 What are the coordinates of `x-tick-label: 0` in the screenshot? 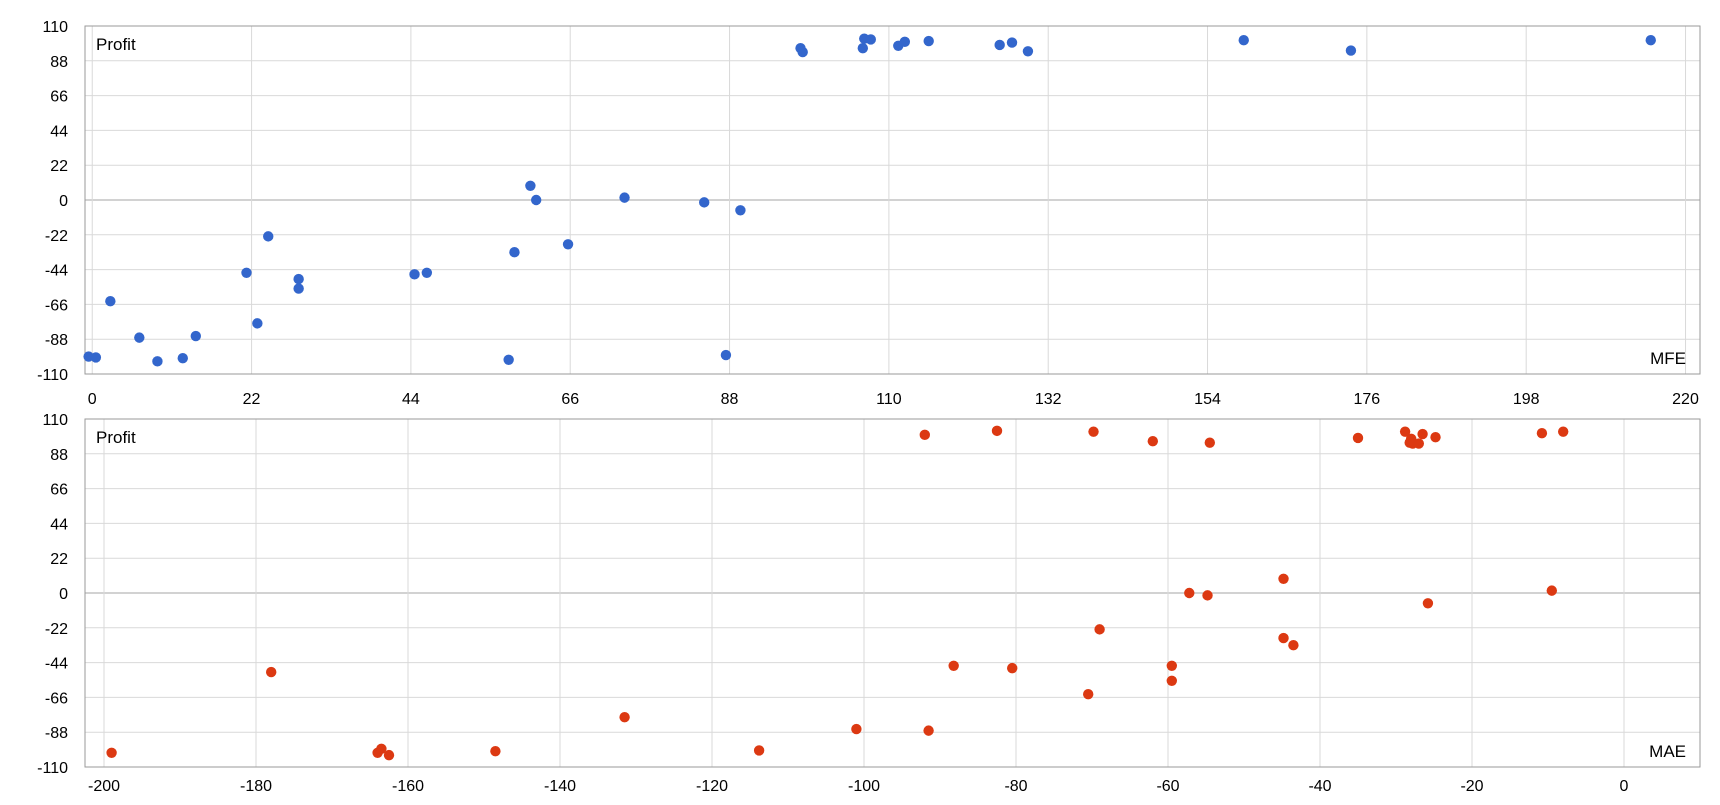 It's located at (92, 399).